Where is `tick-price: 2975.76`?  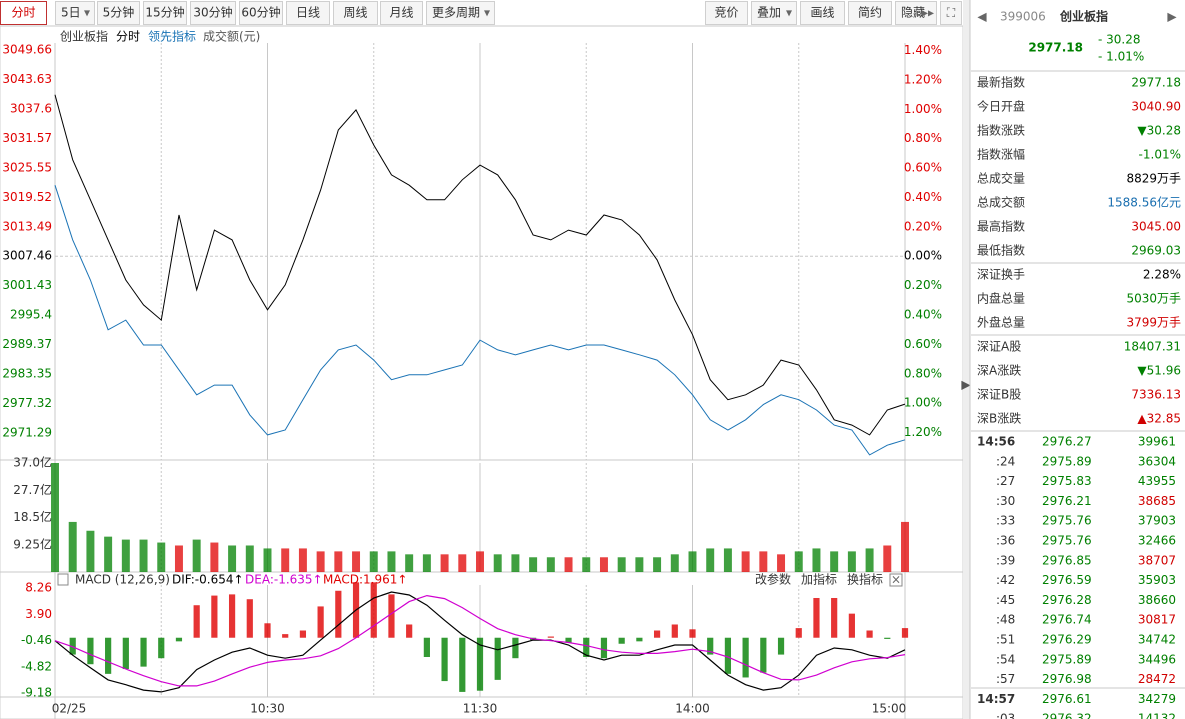
tick-price: 2975.76 is located at coordinates (1067, 521).